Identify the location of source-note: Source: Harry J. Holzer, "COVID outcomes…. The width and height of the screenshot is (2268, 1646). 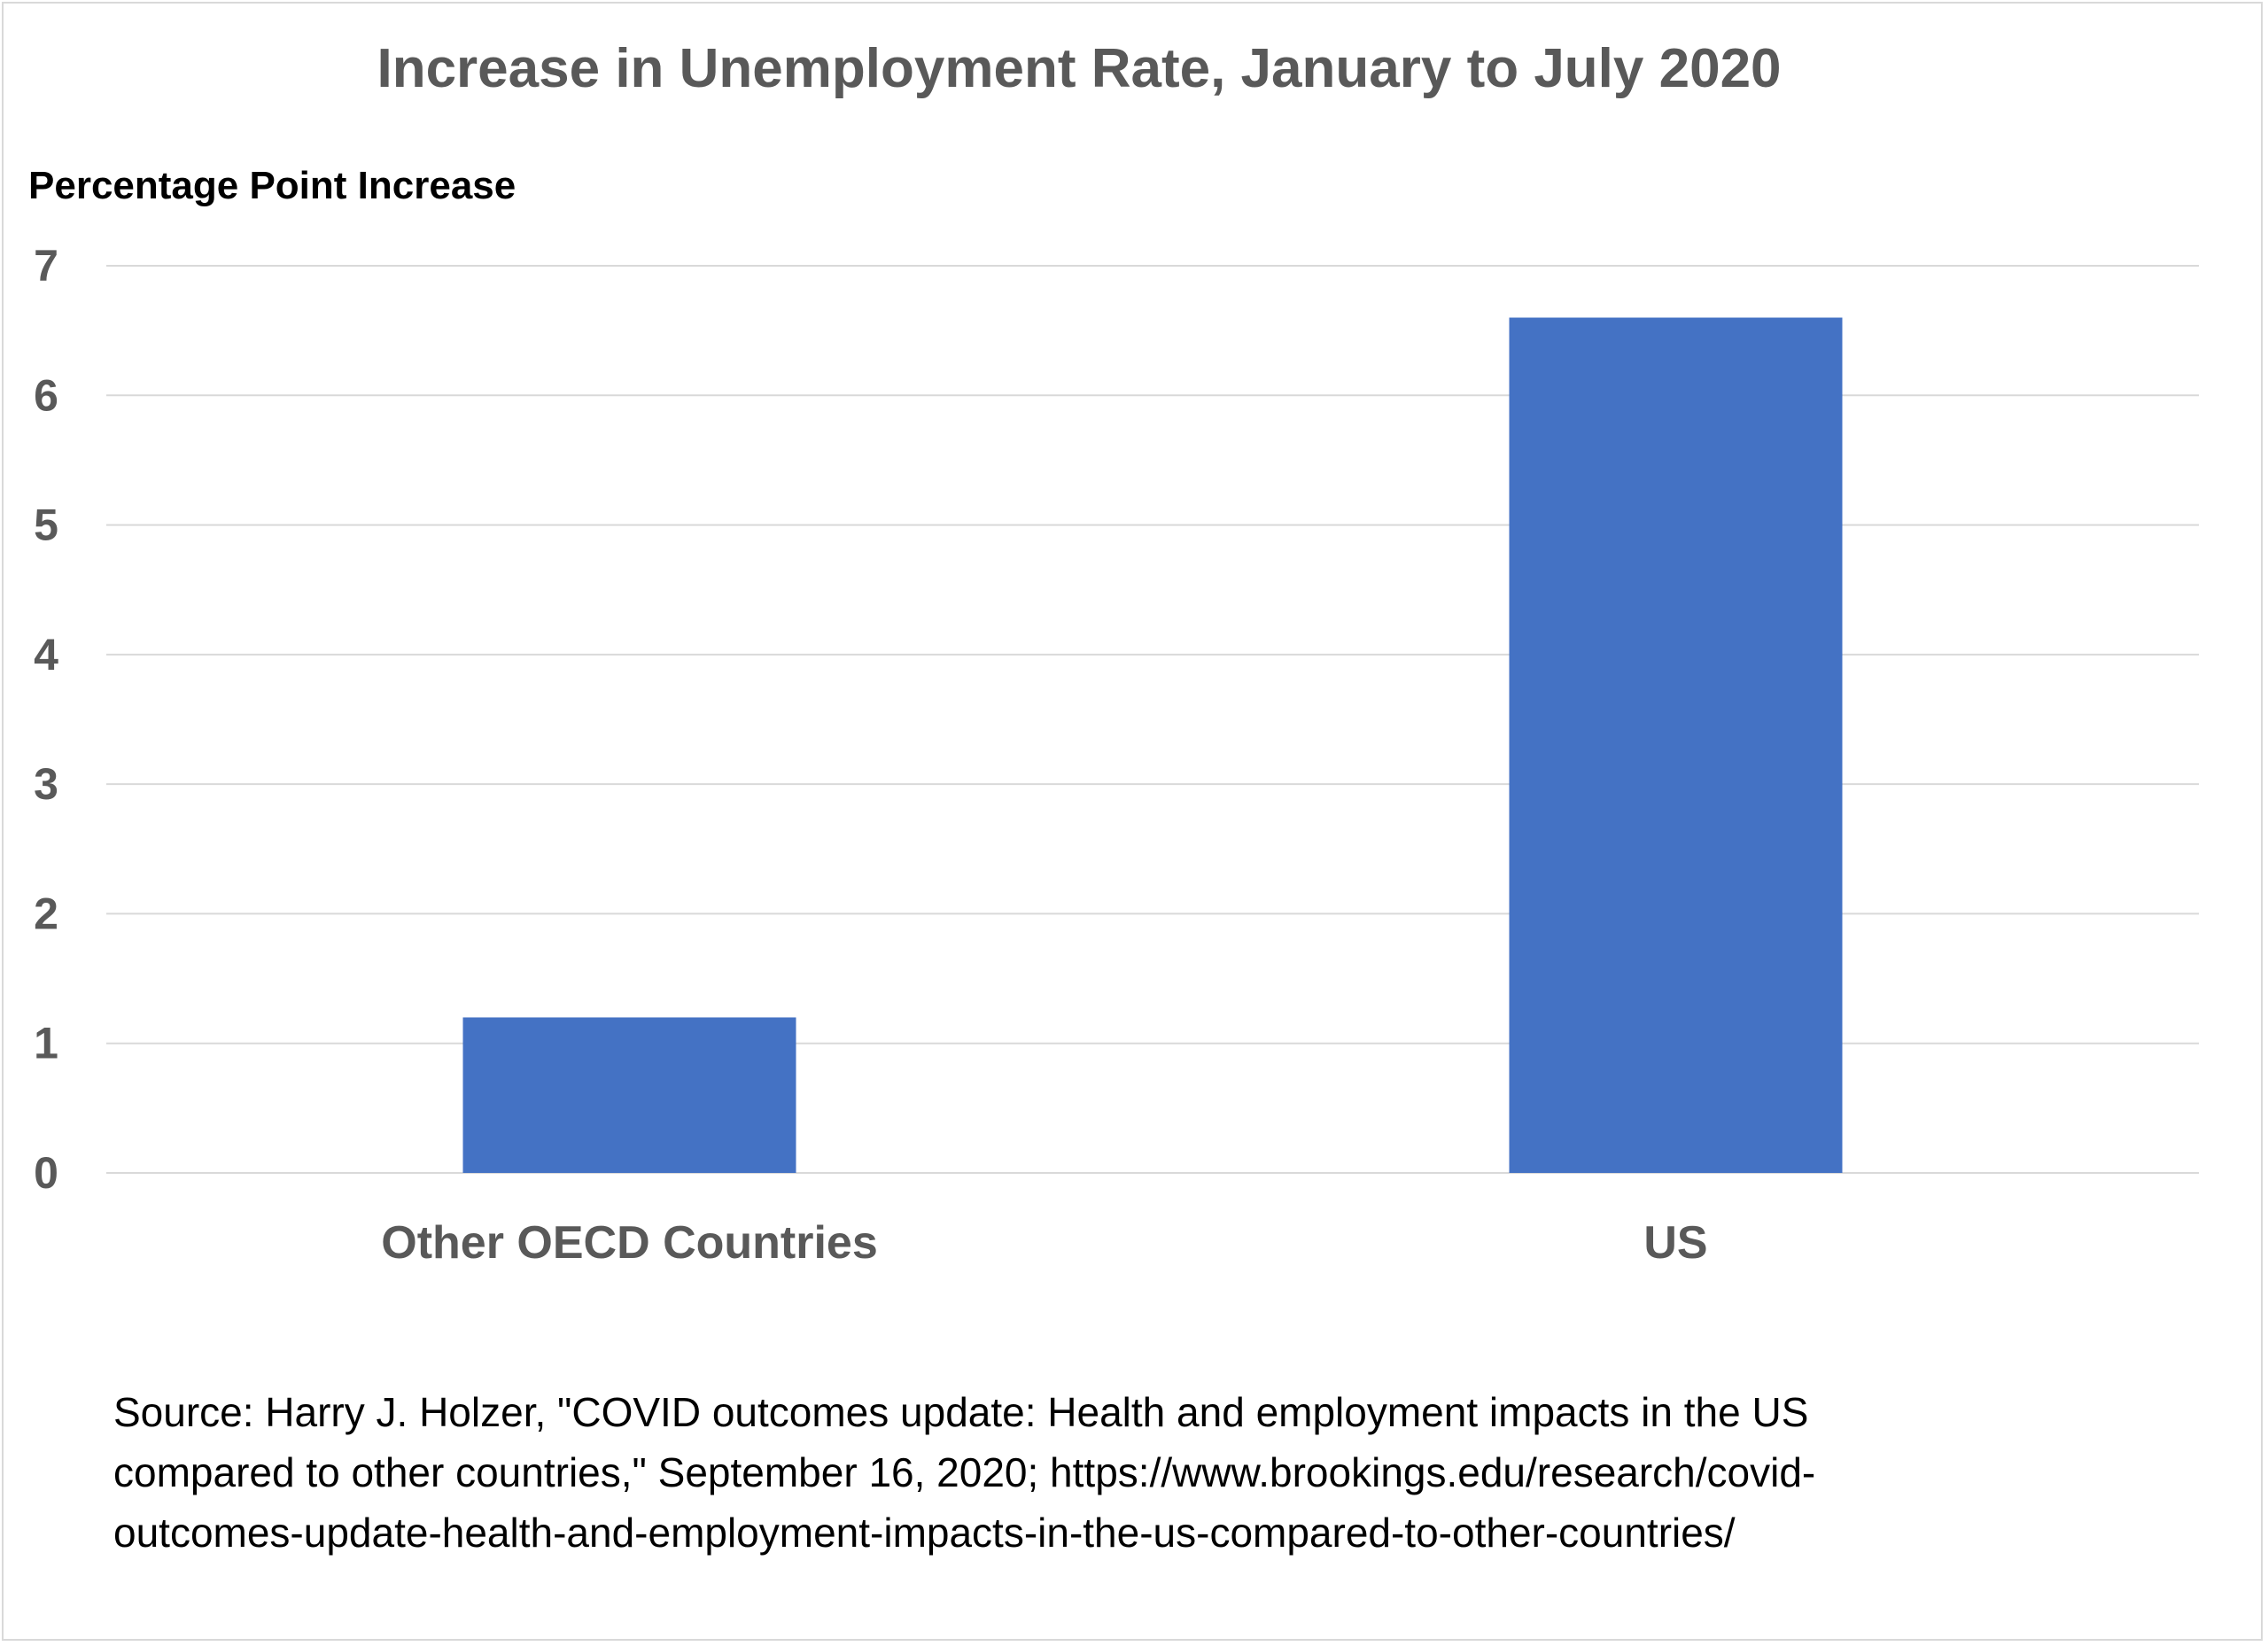
(1149, 1472).